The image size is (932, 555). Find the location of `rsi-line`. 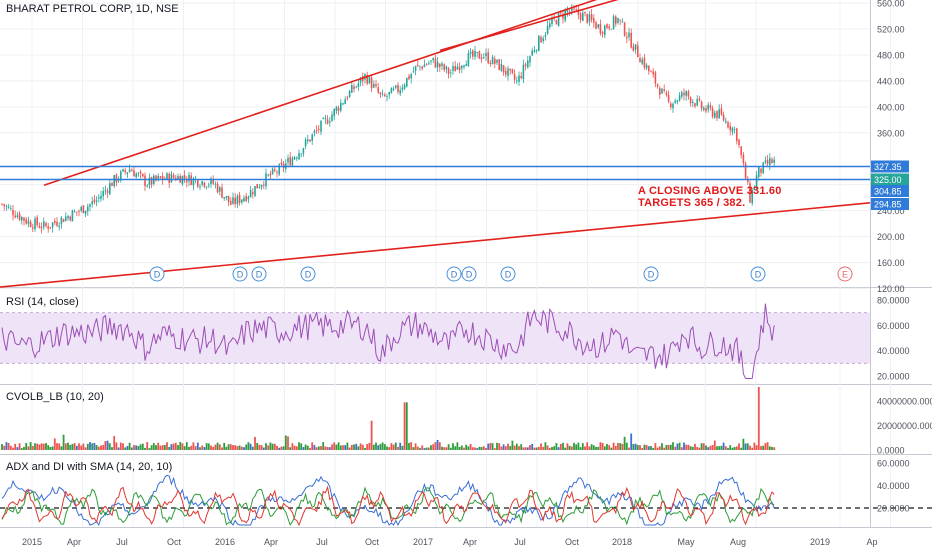

rsi-line is located at coordinates (388, 341).